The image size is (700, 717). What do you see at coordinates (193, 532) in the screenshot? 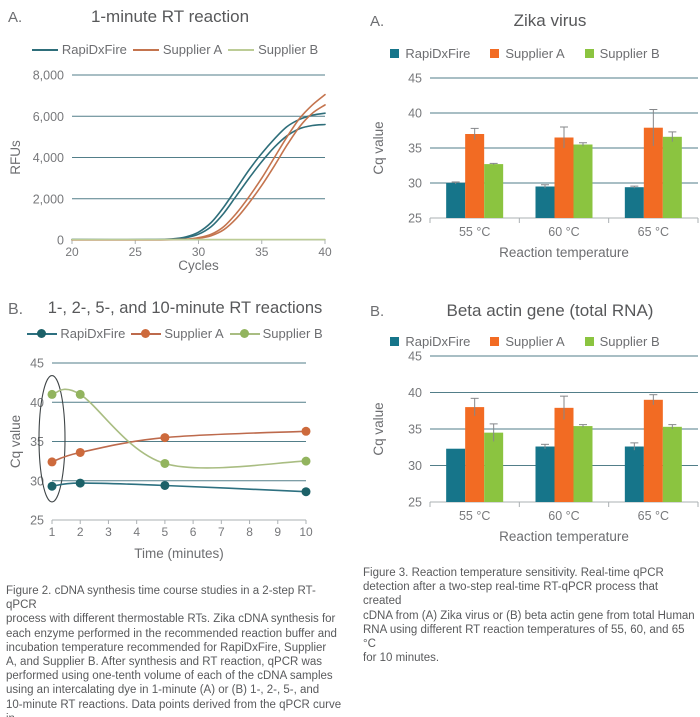
I see `x-tick-label: 6` at bounding box center [193, 532].